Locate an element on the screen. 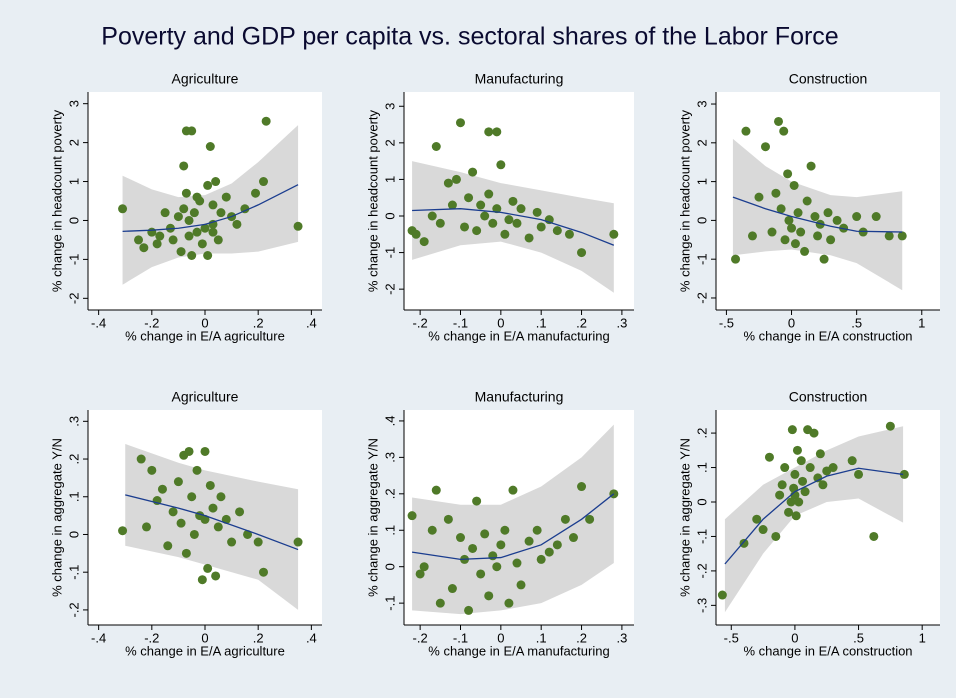 This screenshot has height=698, width=956. y-tick-label: .4 is located at coordinates (389, 421).